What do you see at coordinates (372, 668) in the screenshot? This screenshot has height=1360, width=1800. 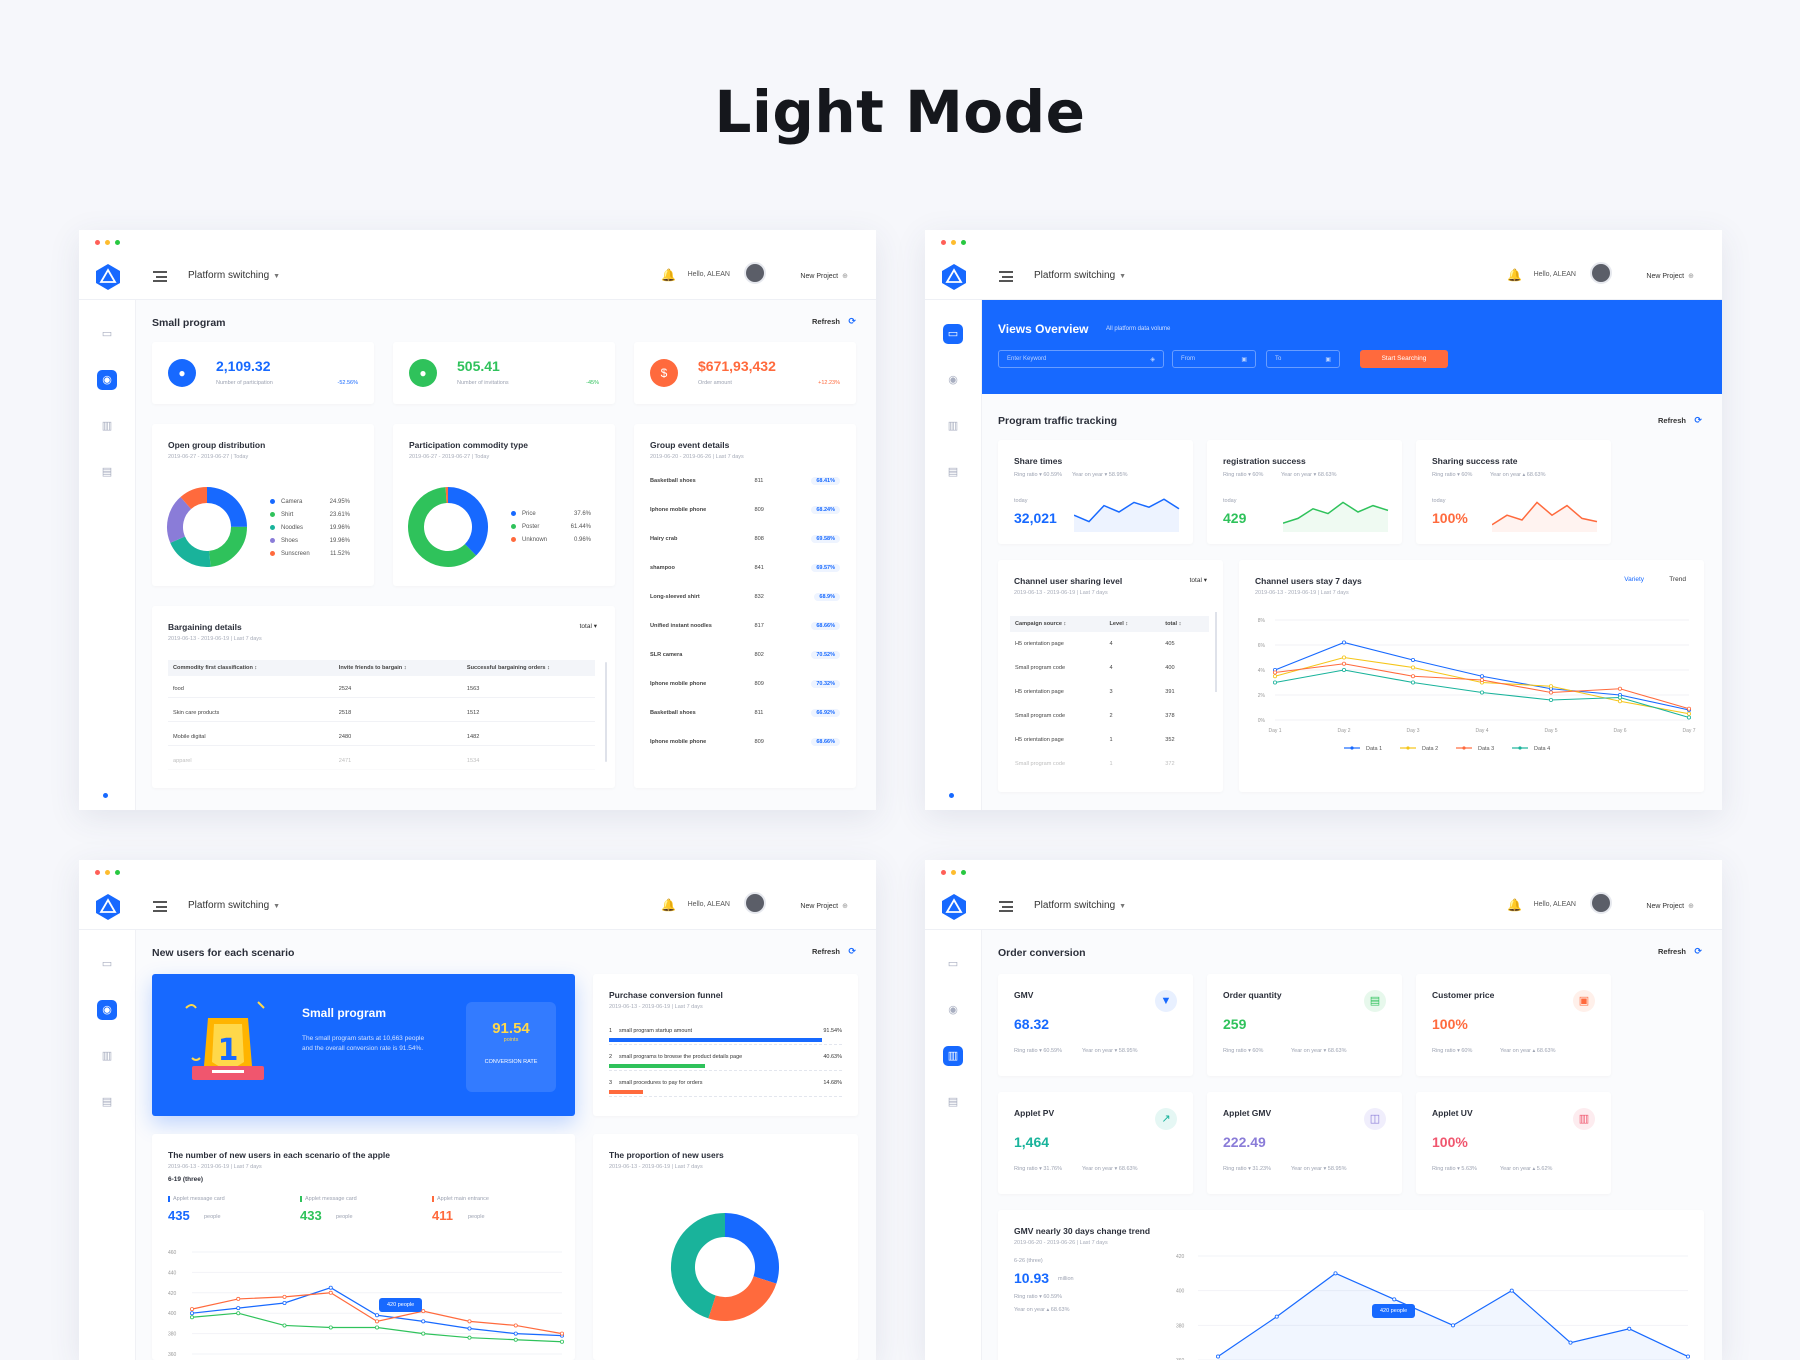 I see `column-header: Invite friends to bargain ↕` at bounding box center [372, 668].